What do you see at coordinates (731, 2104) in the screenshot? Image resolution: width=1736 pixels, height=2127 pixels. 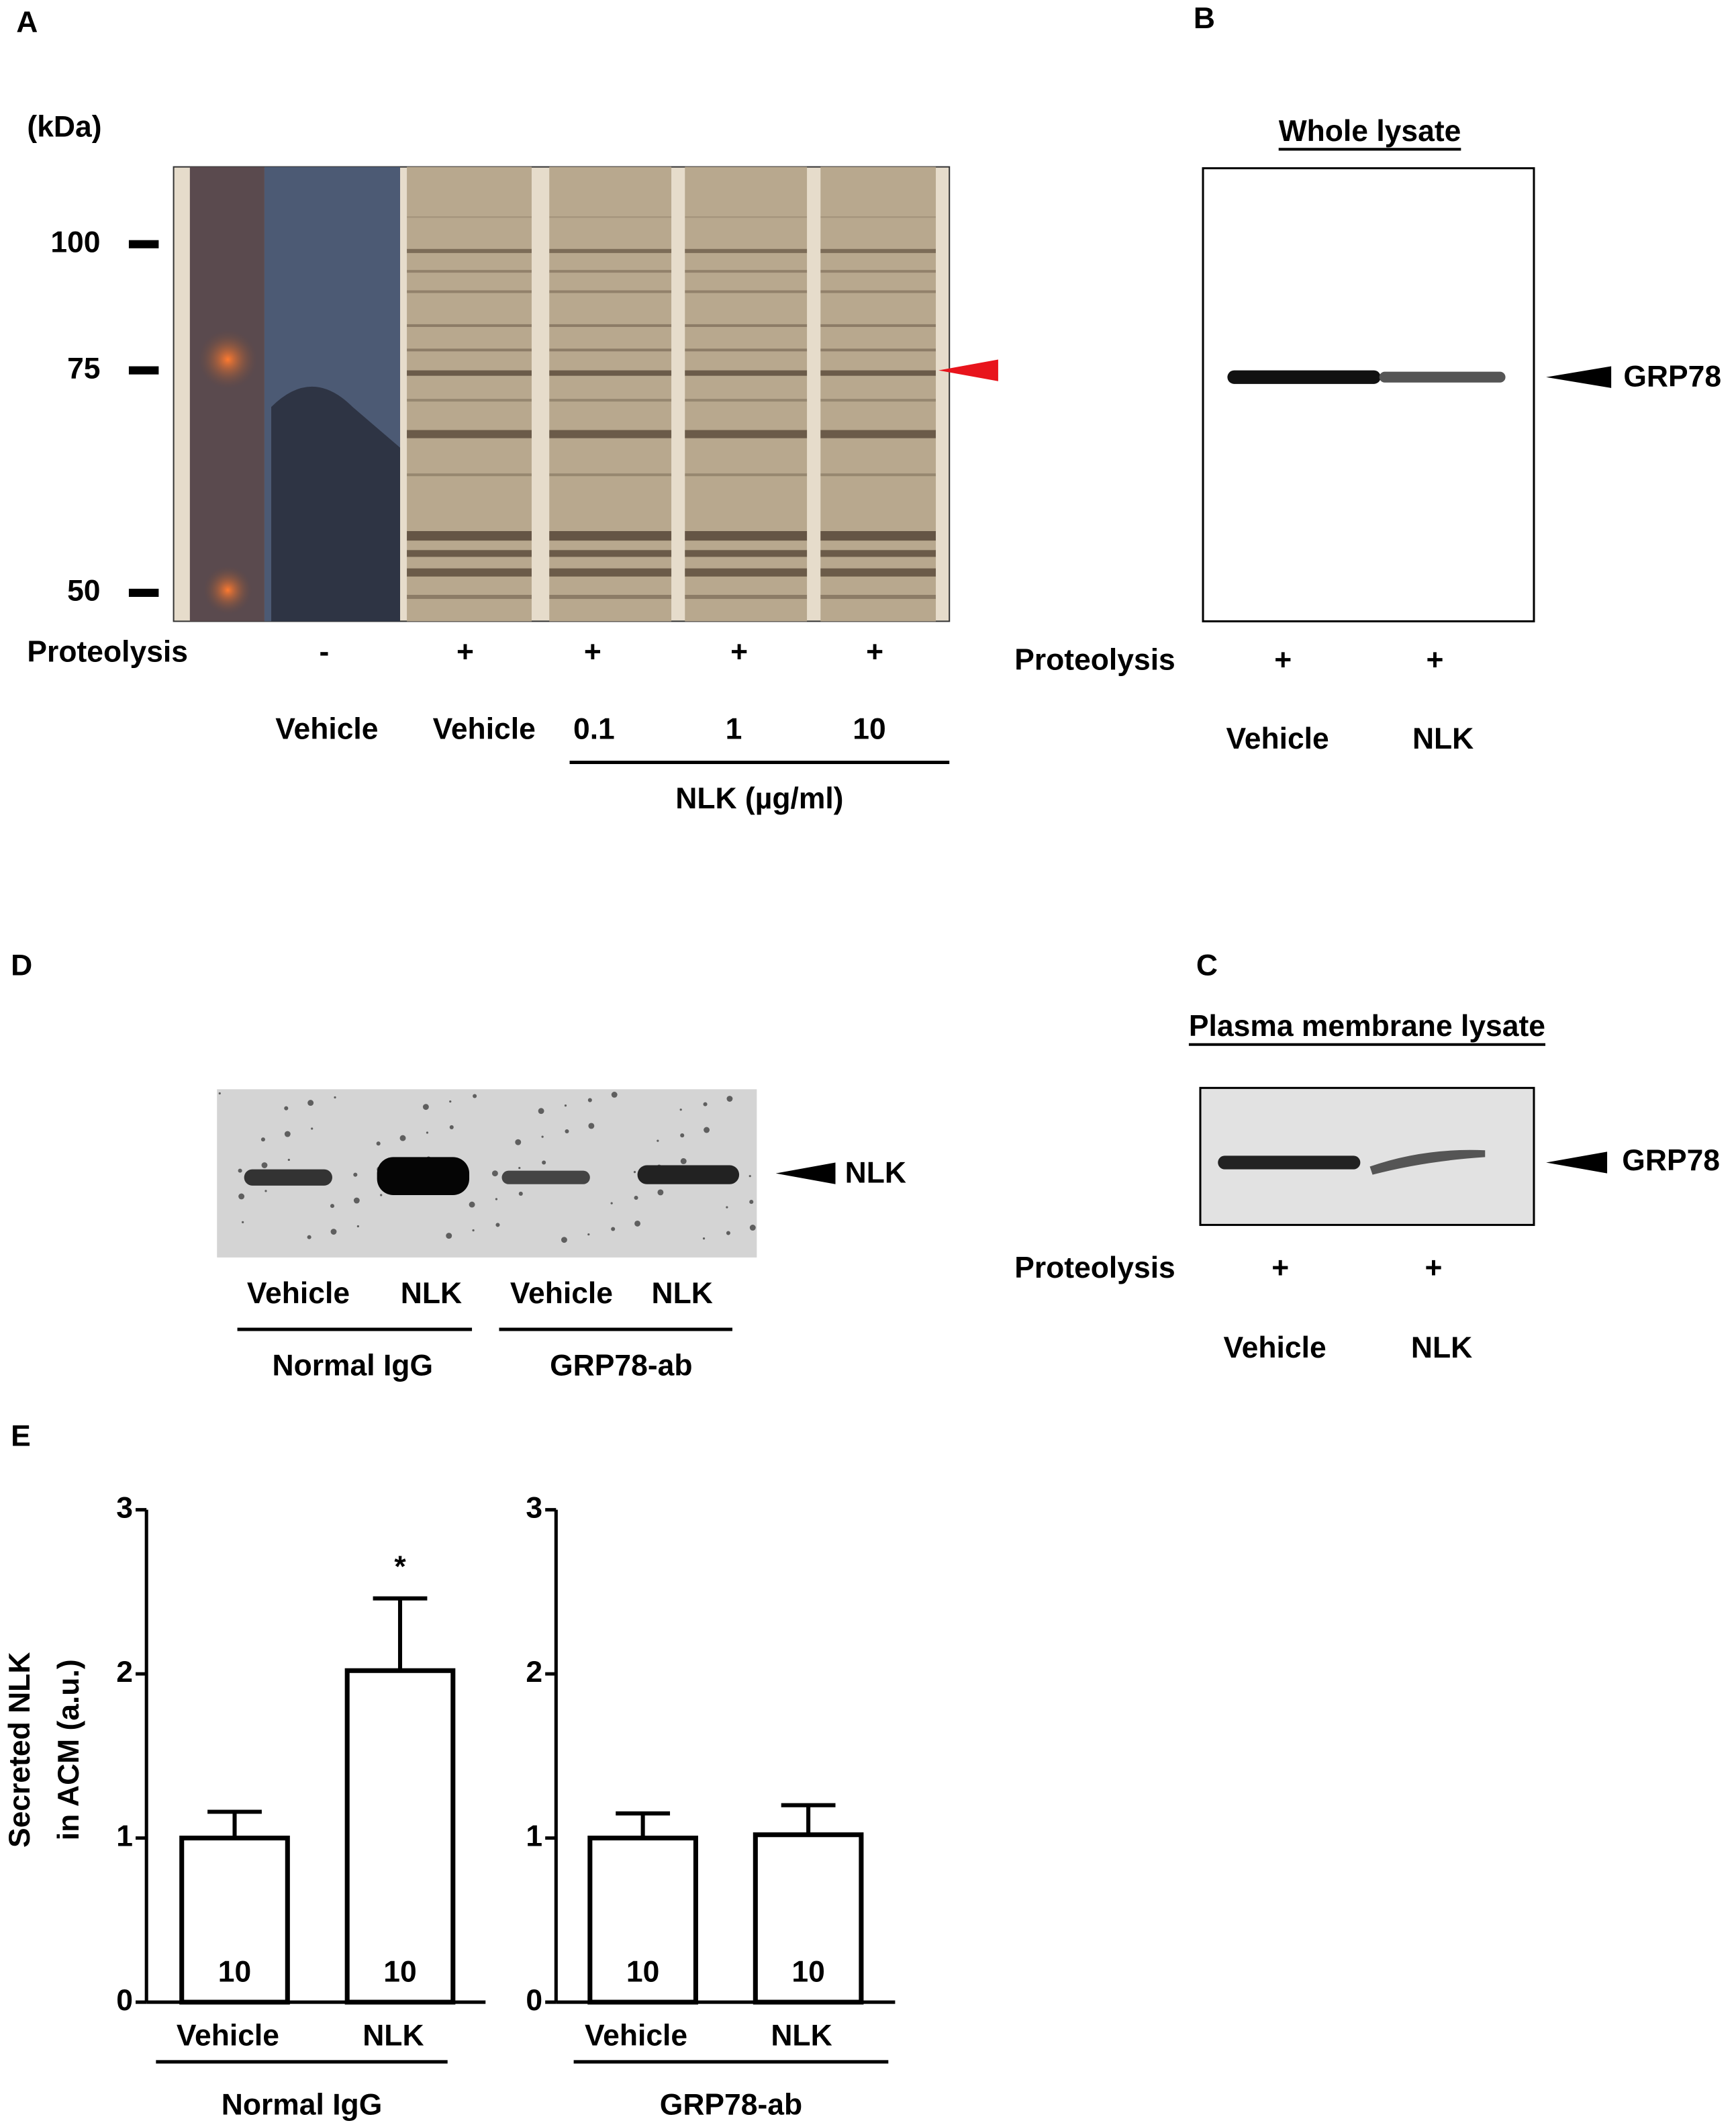 I see `group-label: GRP78-ab` at bounding box center [731, 2104].